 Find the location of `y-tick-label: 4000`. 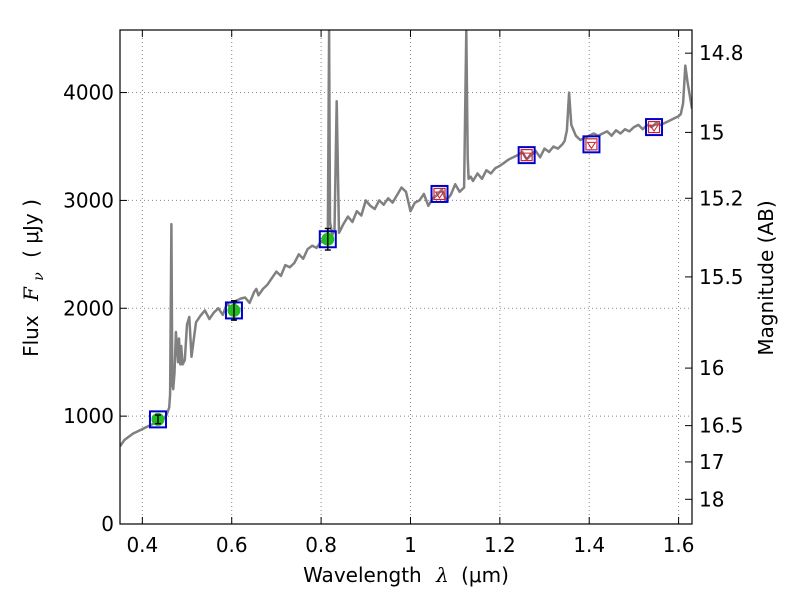

y-tick-label: 4000 is located at coordinates (88, 93).